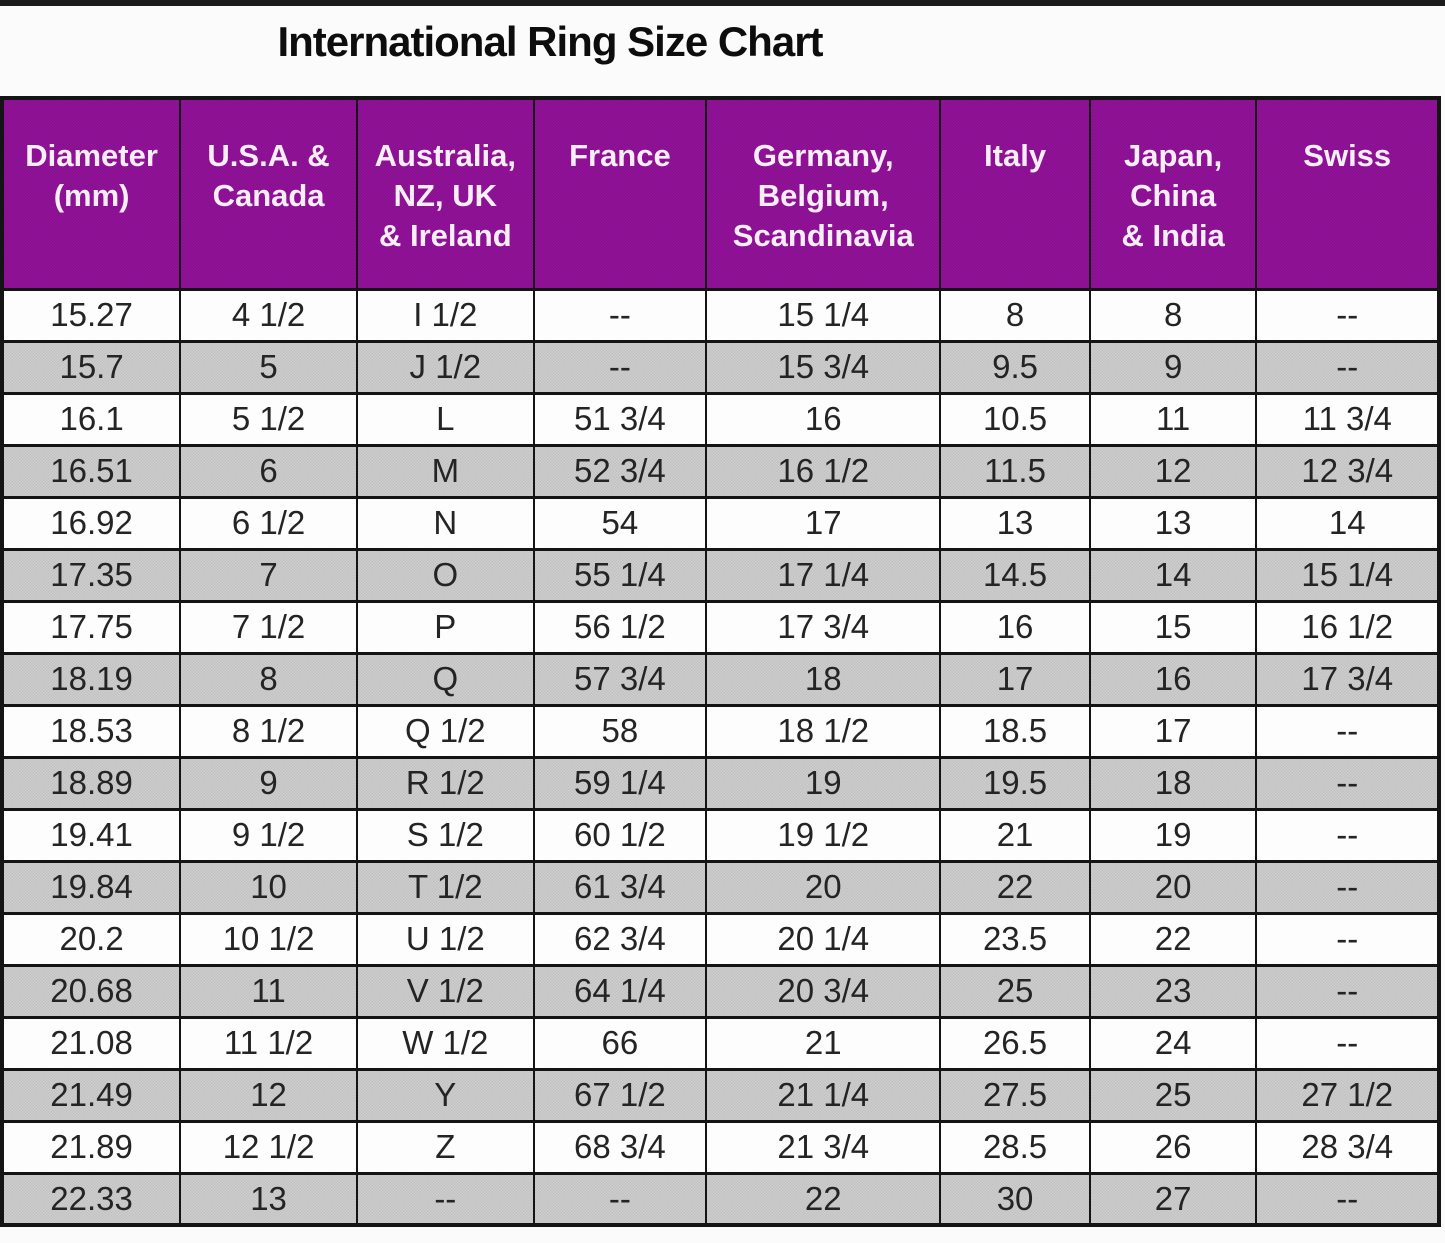 The height and width of the screenshot is (1243, 1445). I want to click on cell-germany-belgium-scandinavia: 21 1/4, so click(823, 1095).